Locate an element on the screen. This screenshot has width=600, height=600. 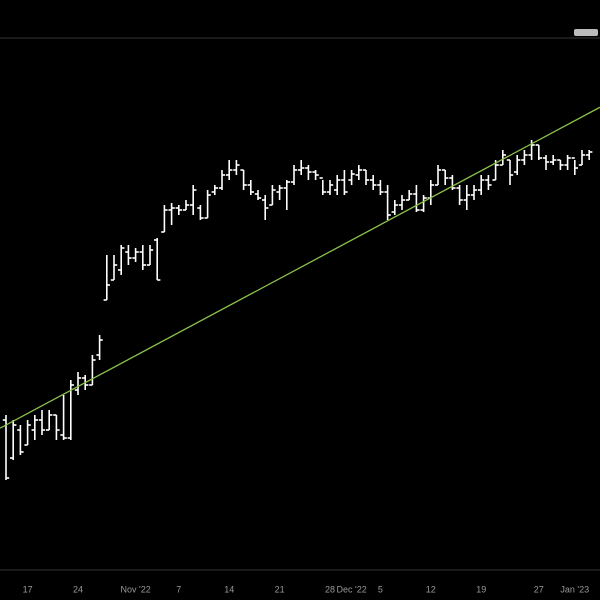
x-tick-label: 17 is located at coordinates (28, 589).